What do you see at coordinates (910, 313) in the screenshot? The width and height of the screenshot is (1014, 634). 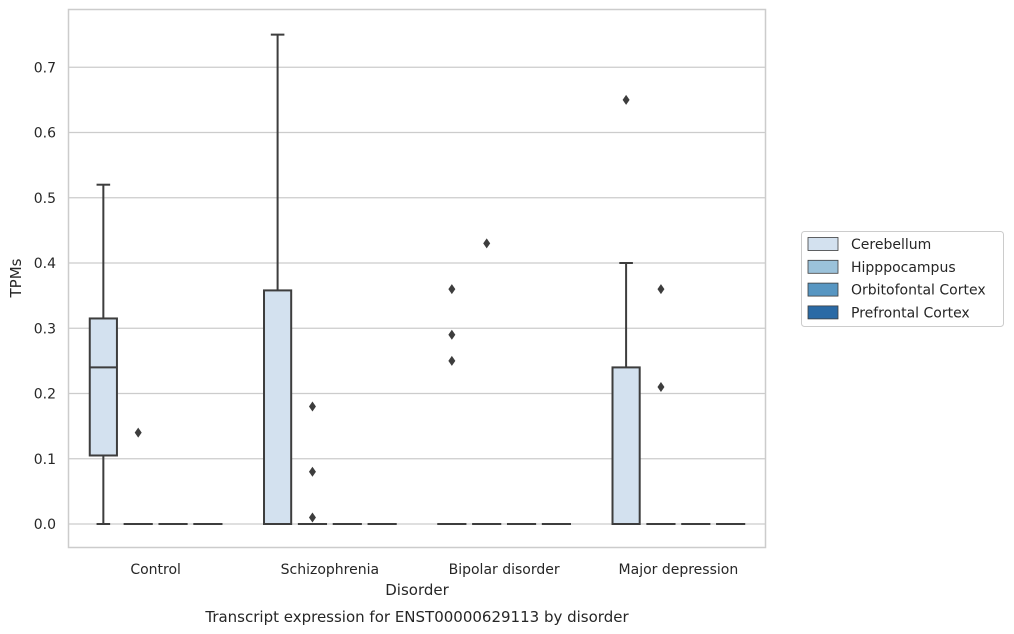 I see `legend-label: Prefrontal Cortex` at bounding box center [910, 313].